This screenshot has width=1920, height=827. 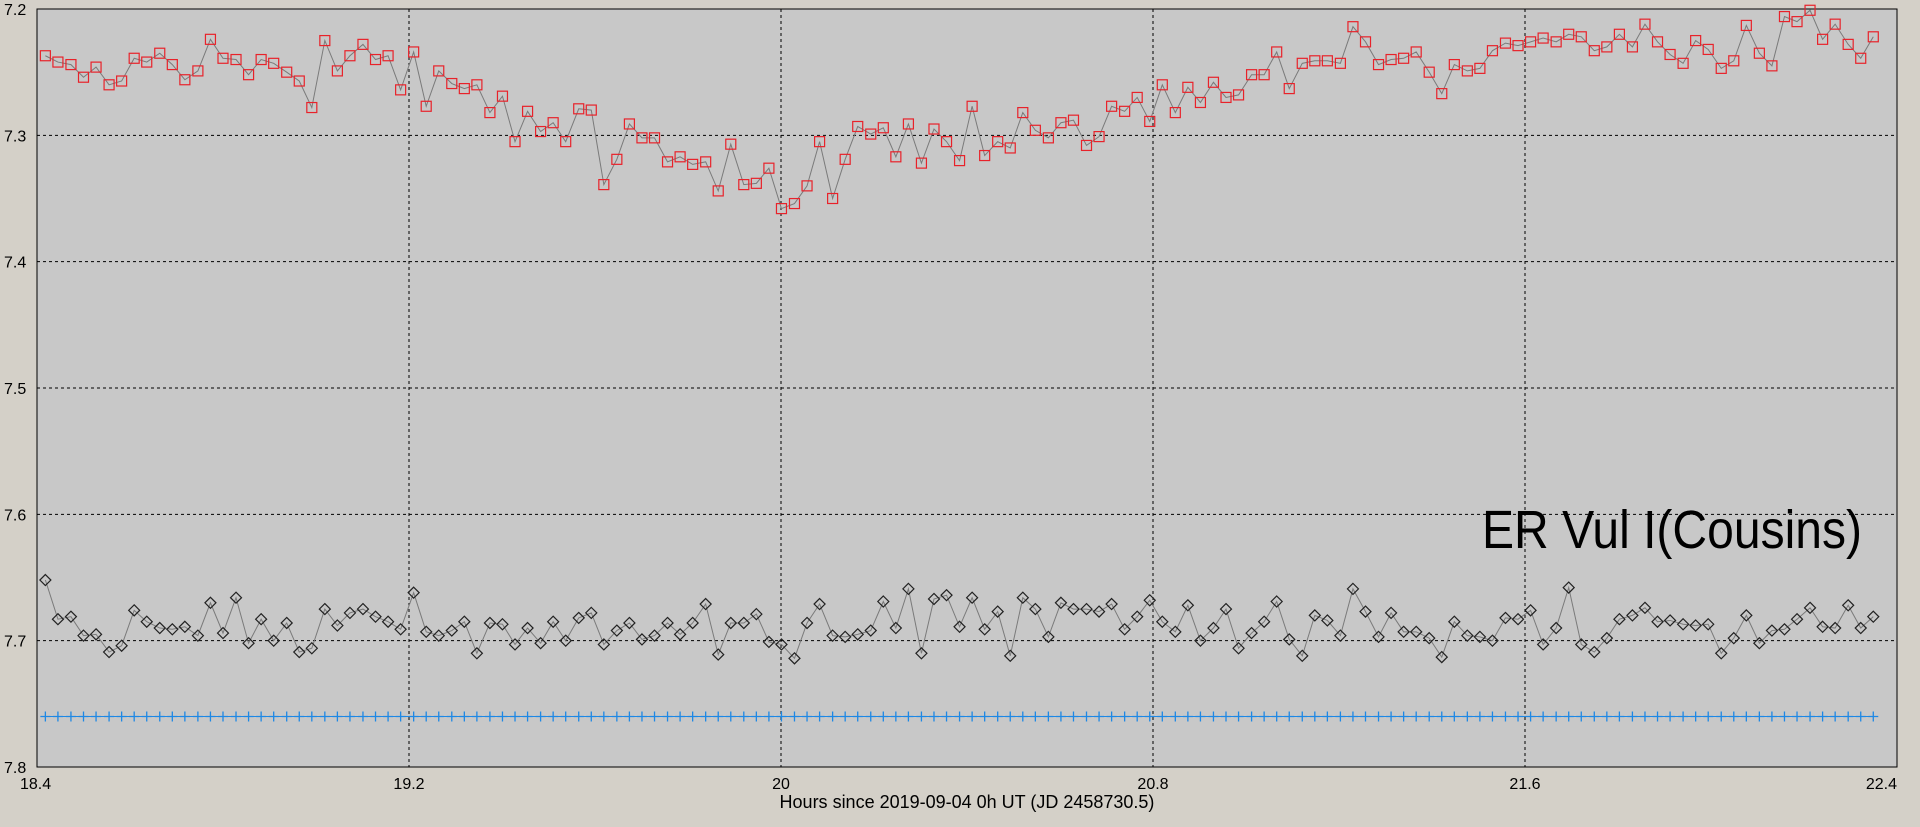 I want to click on y-tick-label: 7.4, so click(x=15, y=263).